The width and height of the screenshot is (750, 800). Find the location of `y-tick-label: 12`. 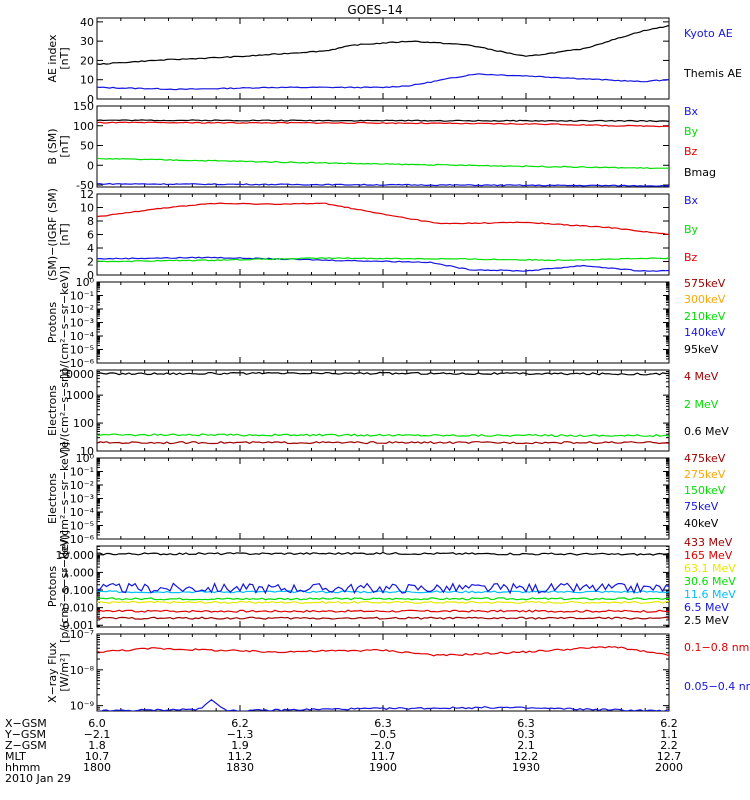

y-tick-label: 12 is located at coordinates (87, 194).